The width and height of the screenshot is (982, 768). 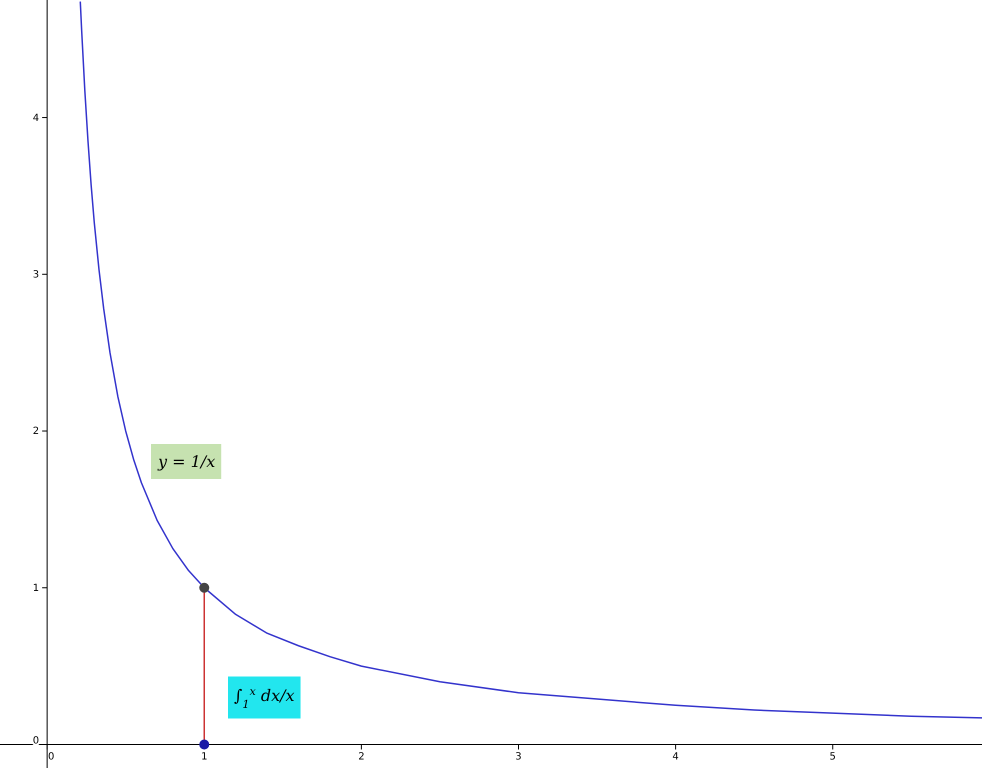 I want to click on x-tick-label: 1, so click(x=204, y=757).